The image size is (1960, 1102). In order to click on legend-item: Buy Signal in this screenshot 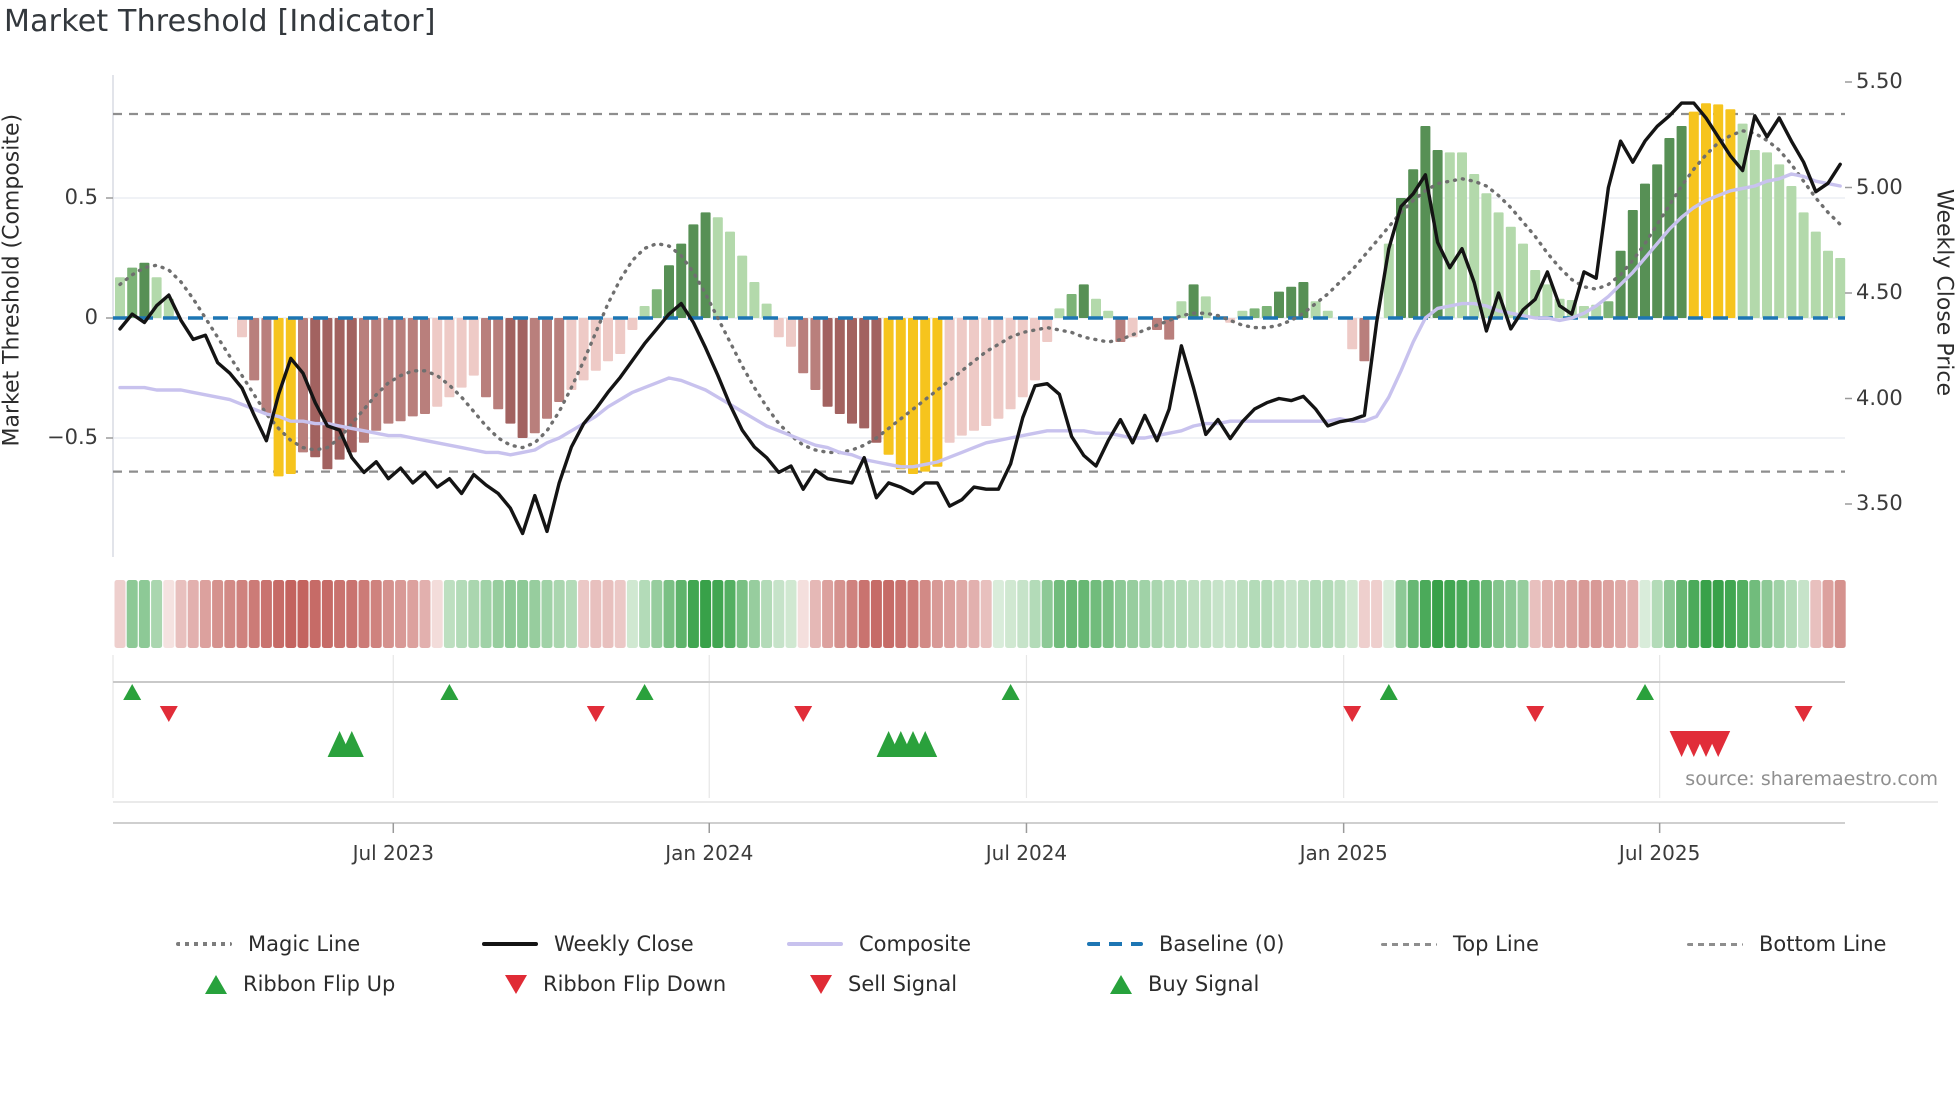, I will do `click(1184, 984)`.